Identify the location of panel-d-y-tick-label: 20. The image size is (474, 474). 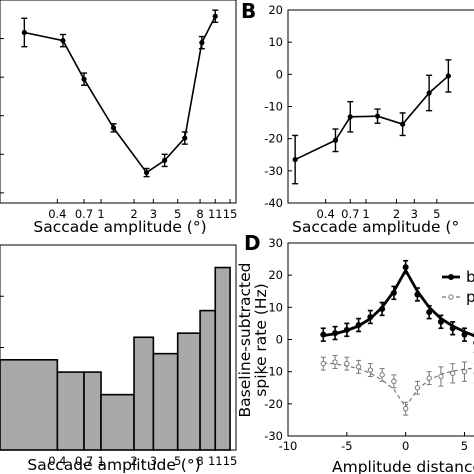
(275, 275).